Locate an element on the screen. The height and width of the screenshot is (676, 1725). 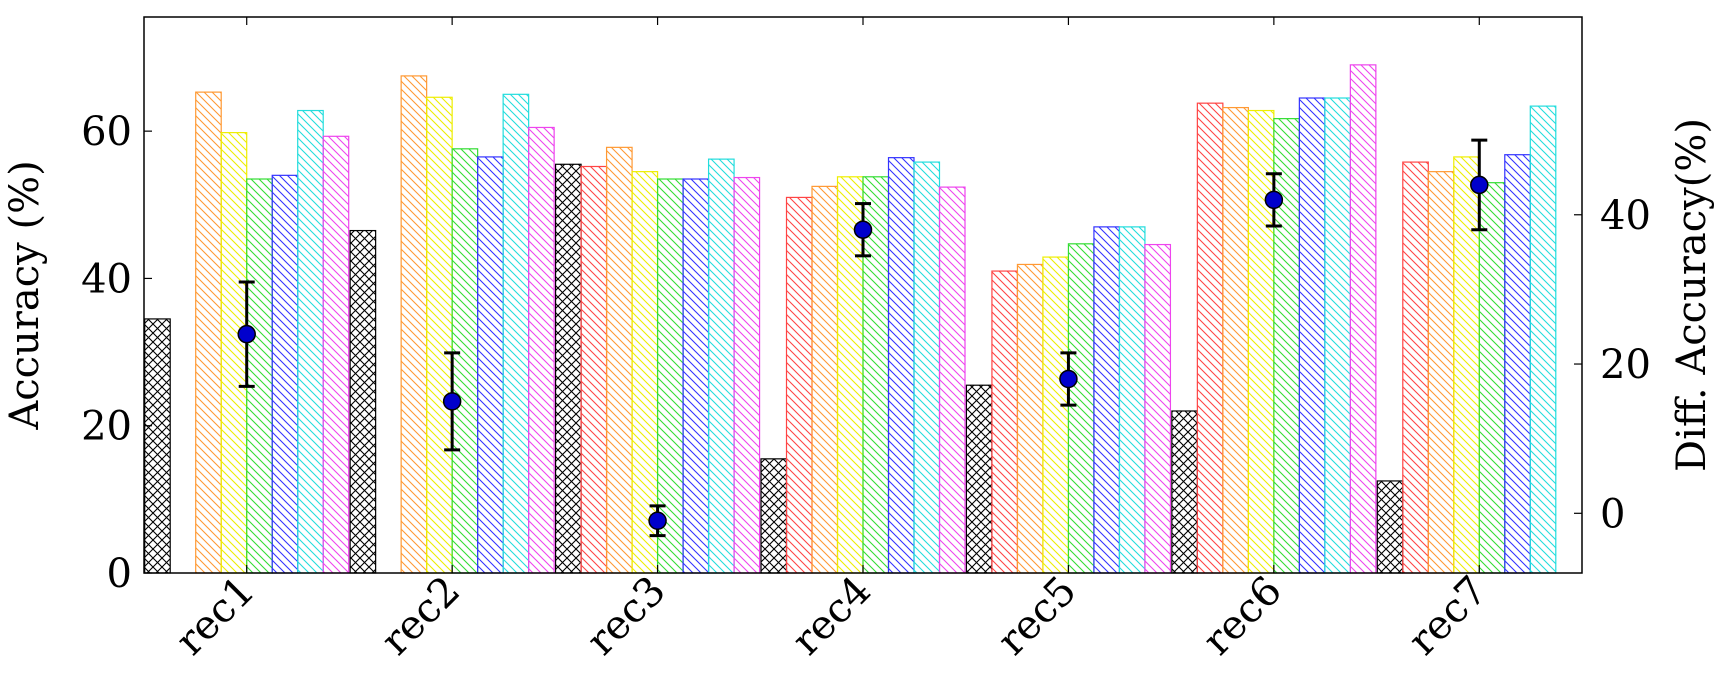
x-tick-label-rec1: rec1 is located at coordinates (215, 616).